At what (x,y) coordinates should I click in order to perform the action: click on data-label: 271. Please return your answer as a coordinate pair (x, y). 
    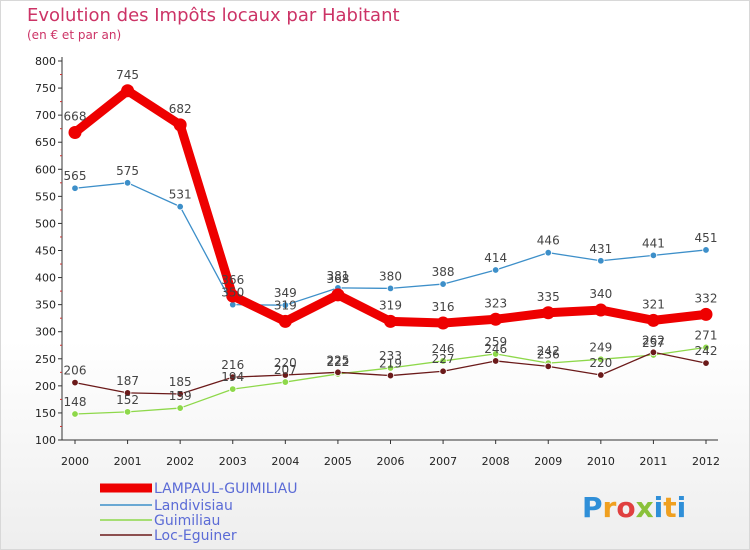
    Looking at the image, I should click on (706, 335).